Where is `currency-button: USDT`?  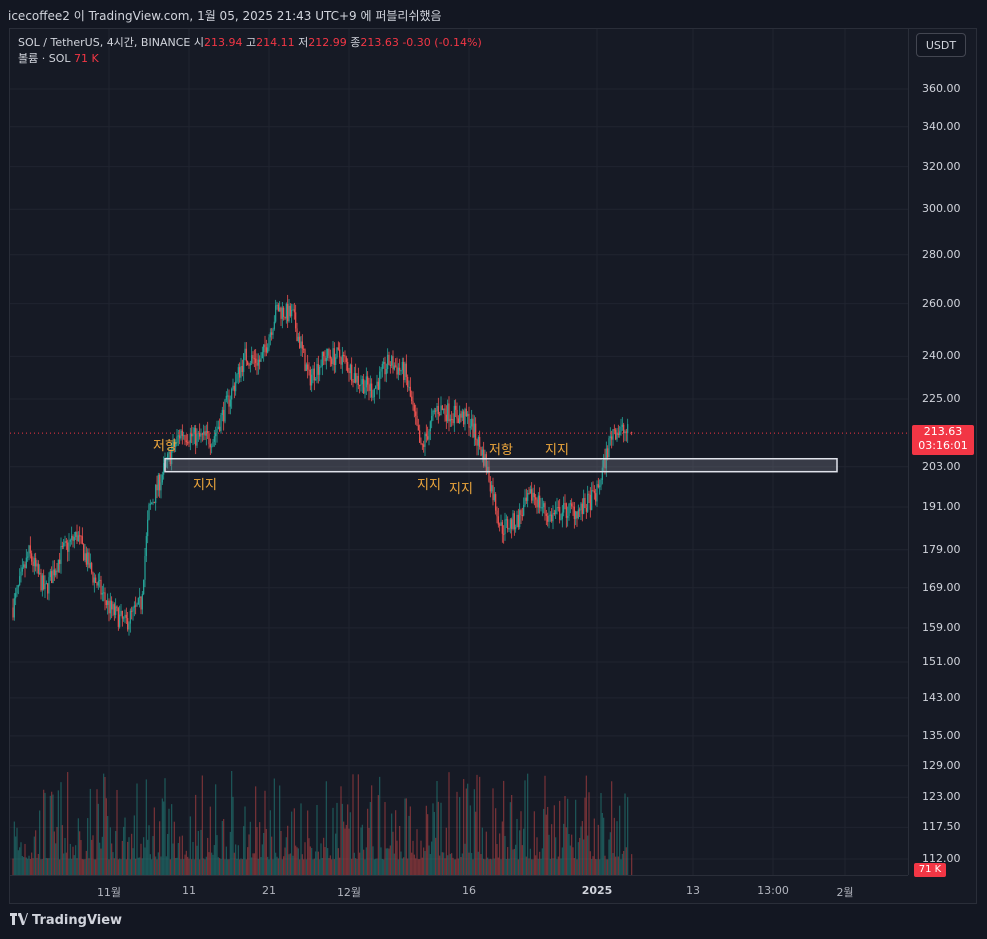 currency-button: USDT is located at coordinates (941, 45).